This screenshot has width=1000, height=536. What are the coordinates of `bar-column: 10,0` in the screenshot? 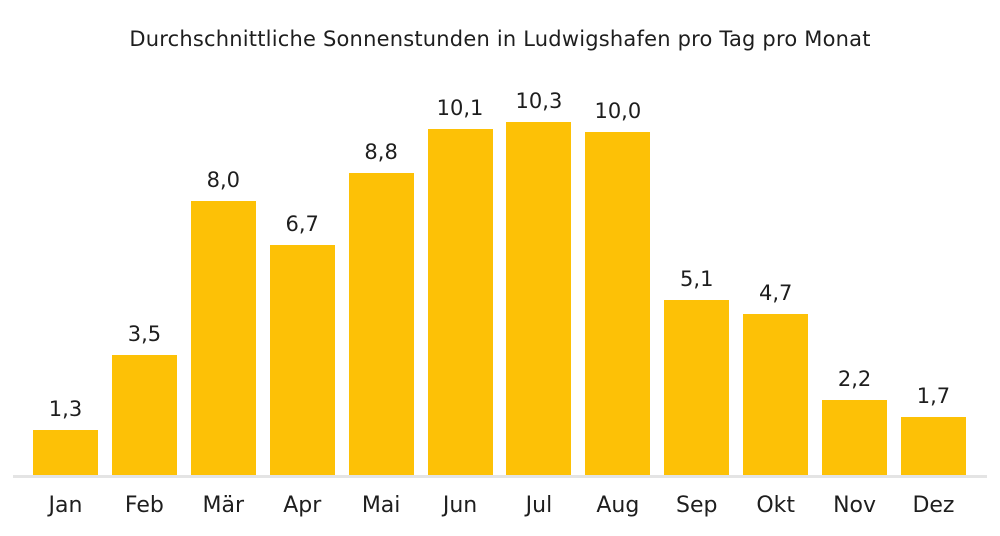 It's located at (618, 287).